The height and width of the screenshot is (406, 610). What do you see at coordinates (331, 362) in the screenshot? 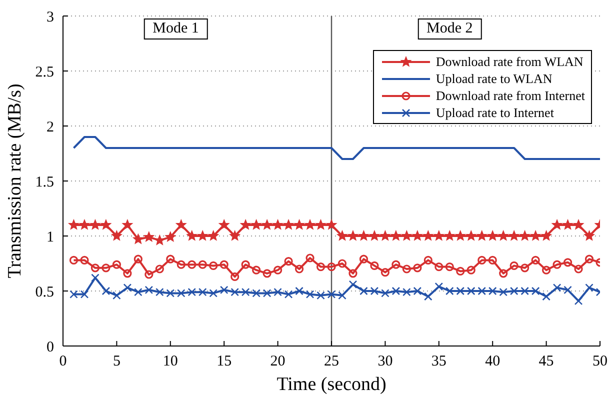
I see `x-tick-label: 25` at bounding box center [331, 362].